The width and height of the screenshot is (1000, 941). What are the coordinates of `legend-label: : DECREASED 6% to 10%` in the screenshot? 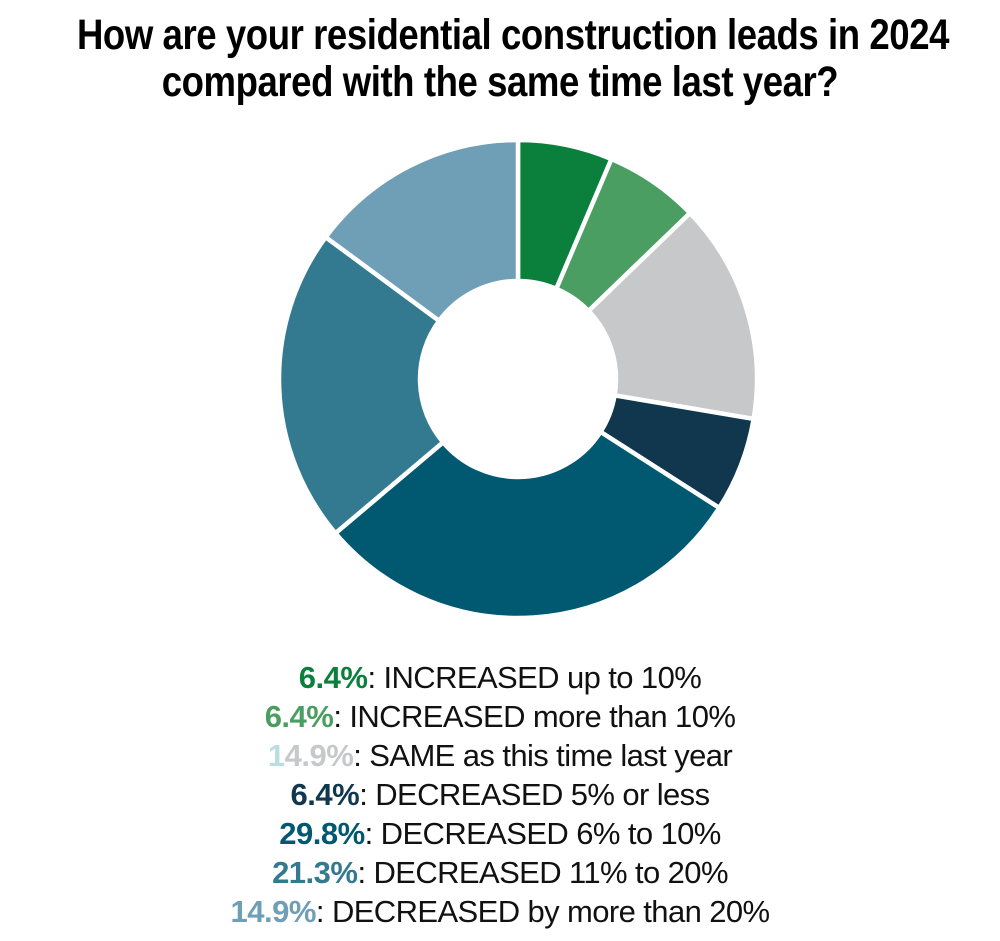 It's located at (543, 833).